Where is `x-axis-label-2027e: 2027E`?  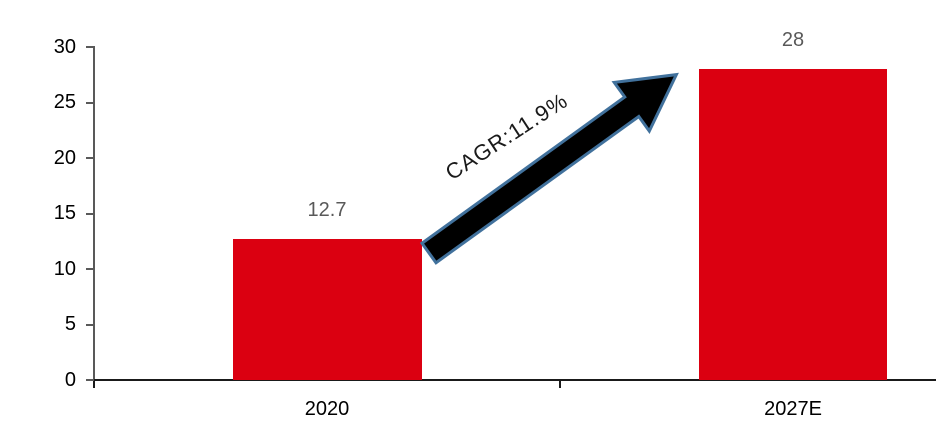 x-axis-label-2027e: 2027E is located at coordinates (793, 409).